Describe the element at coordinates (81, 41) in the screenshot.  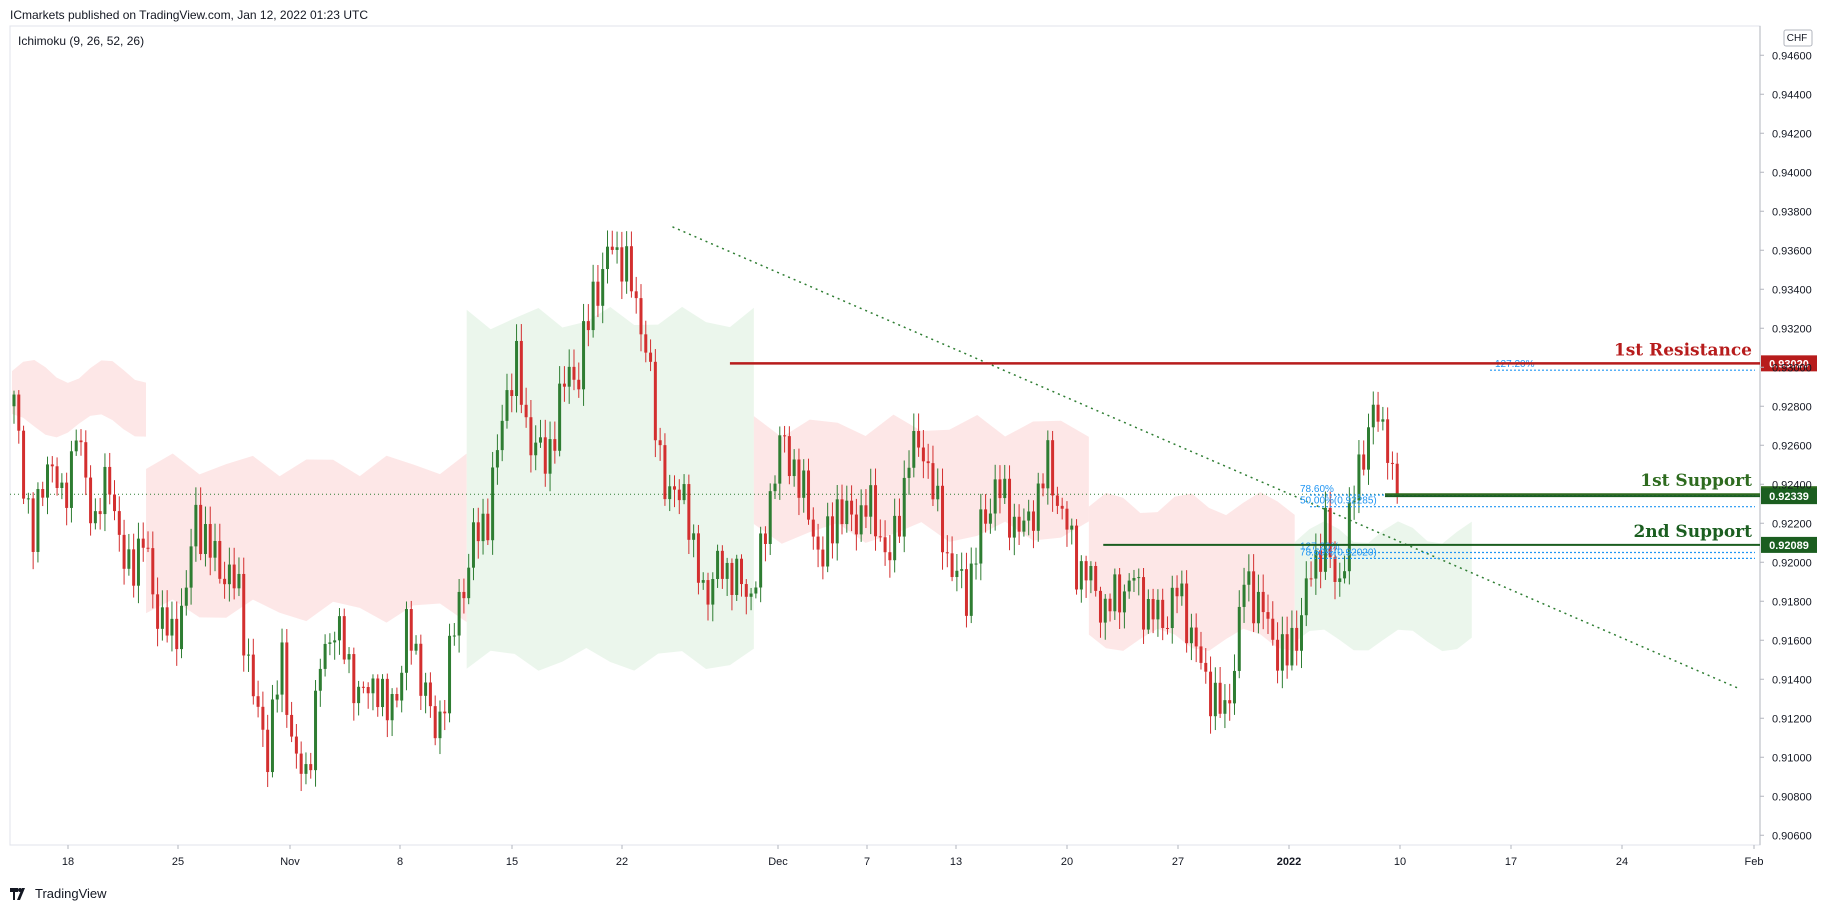
I see `indicator-legend: Ichimoku (9, 26, 52, 26)` at that location.